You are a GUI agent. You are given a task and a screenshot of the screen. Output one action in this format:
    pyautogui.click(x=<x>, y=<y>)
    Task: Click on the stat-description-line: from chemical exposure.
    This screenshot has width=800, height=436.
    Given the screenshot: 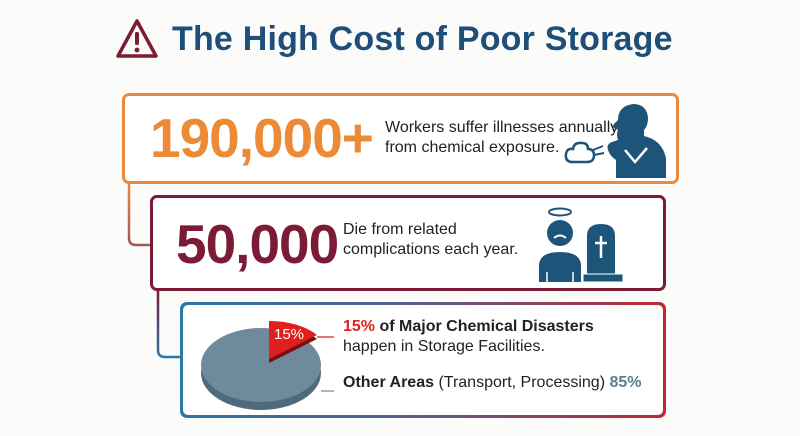 What is the action you would take?
    pyautogui.click(x=472, y=147)
    